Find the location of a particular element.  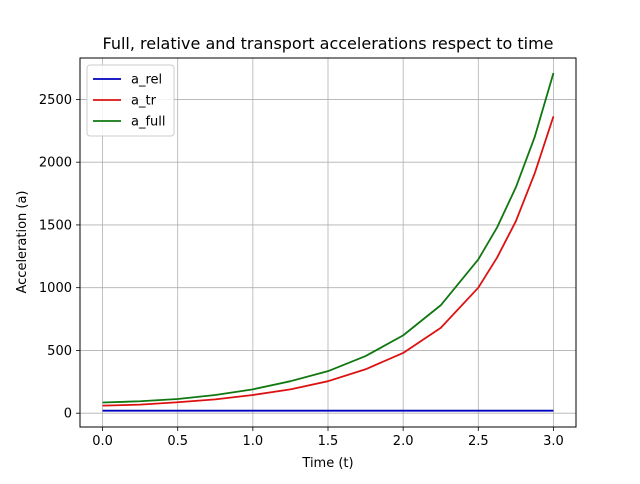

y-tick-label: 0 is located at coordinates (68, 414).